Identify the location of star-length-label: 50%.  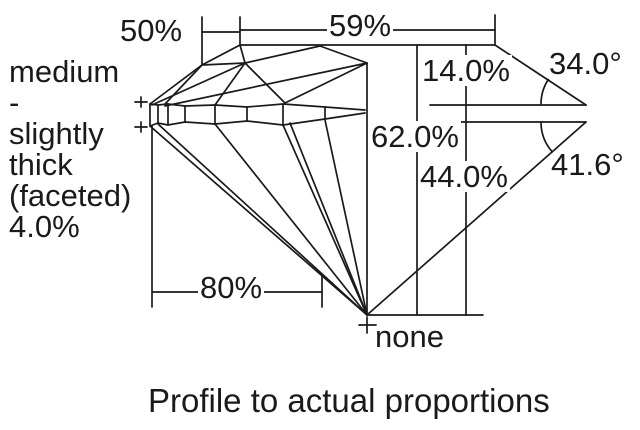
(151, 30).